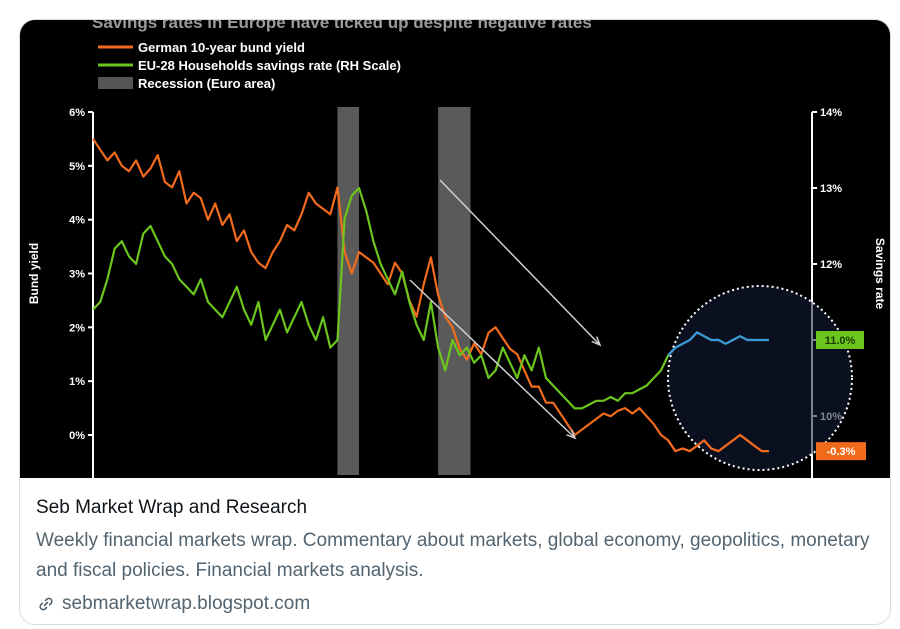  What do you see at coordinates (46, 604) in the screenshot?
I see `link-icon` at bounding box center [46, 604].